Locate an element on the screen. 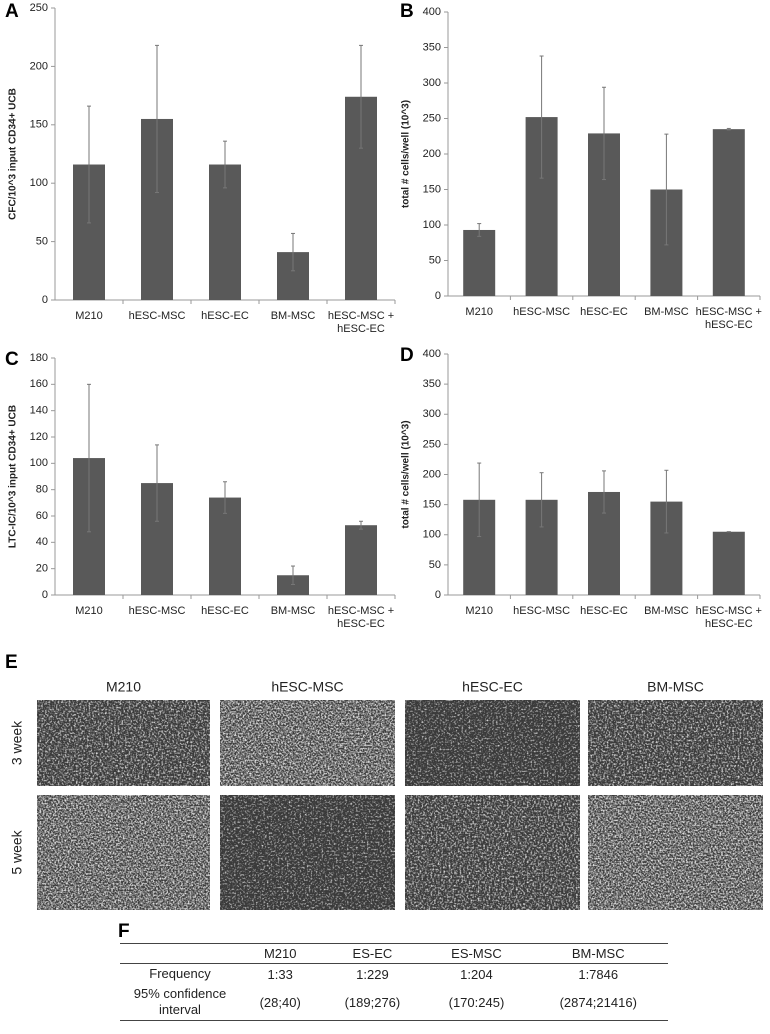  y-axis-title: CFC/10^3 input CD34+ UCB is located at coordinates (13, 154).